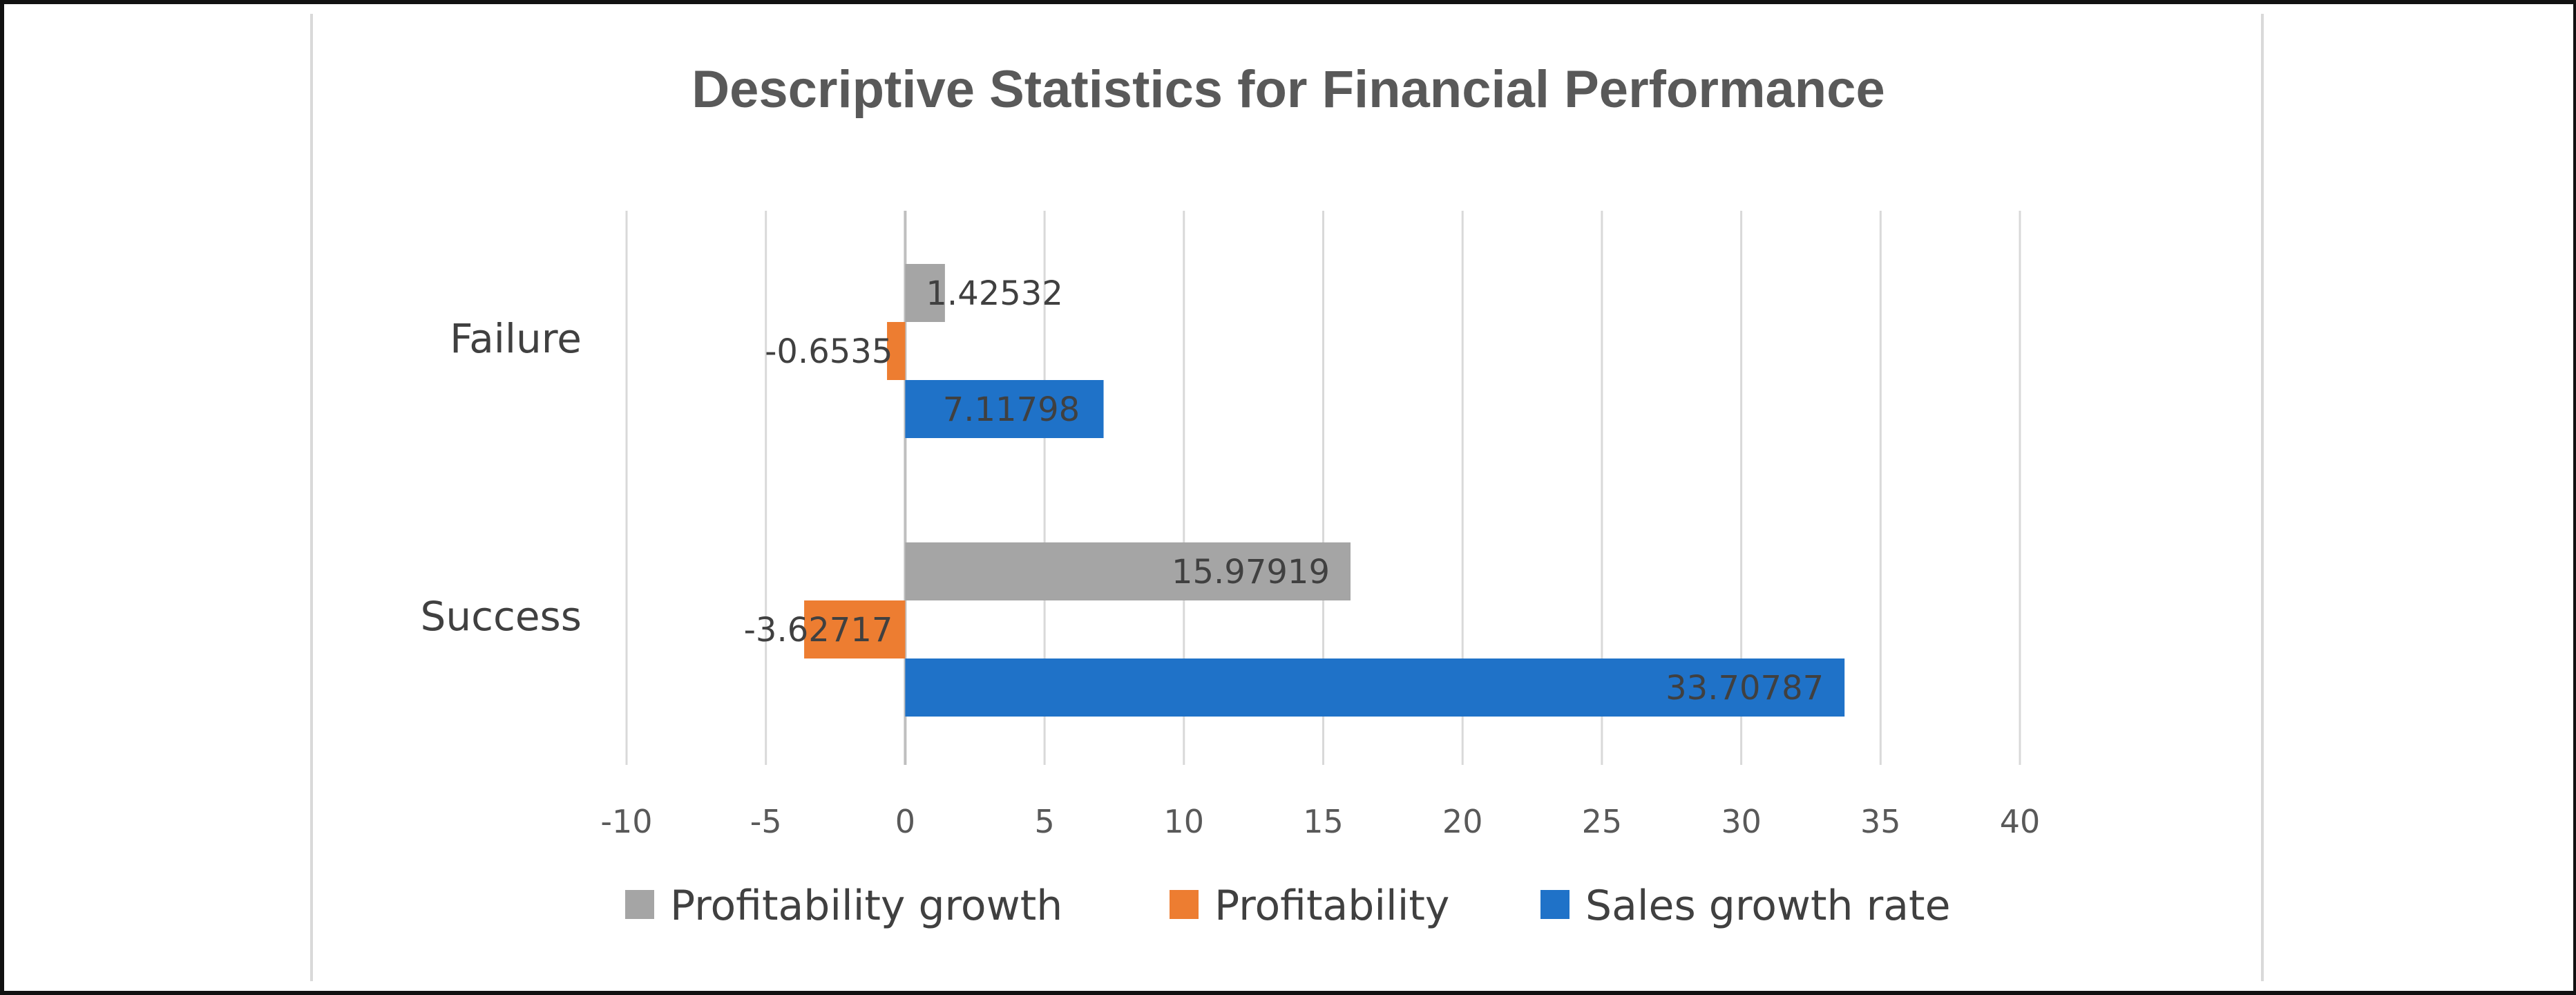  What do you see at coordinates (1184, 905) in the screenshot?
I see `legend-swatch-profitability` at bounding box center [1184, 905].